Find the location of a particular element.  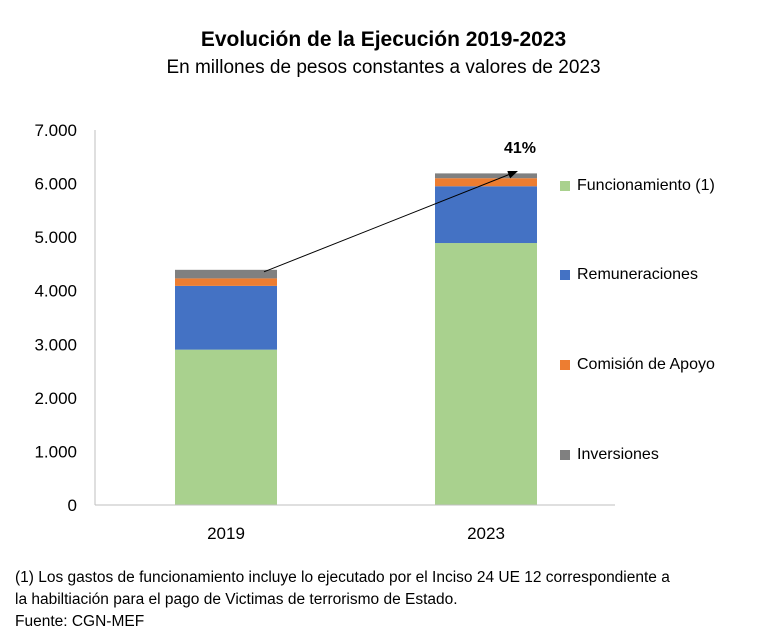

y-tick-label: 1.000 is located at coordinates (55, 451).